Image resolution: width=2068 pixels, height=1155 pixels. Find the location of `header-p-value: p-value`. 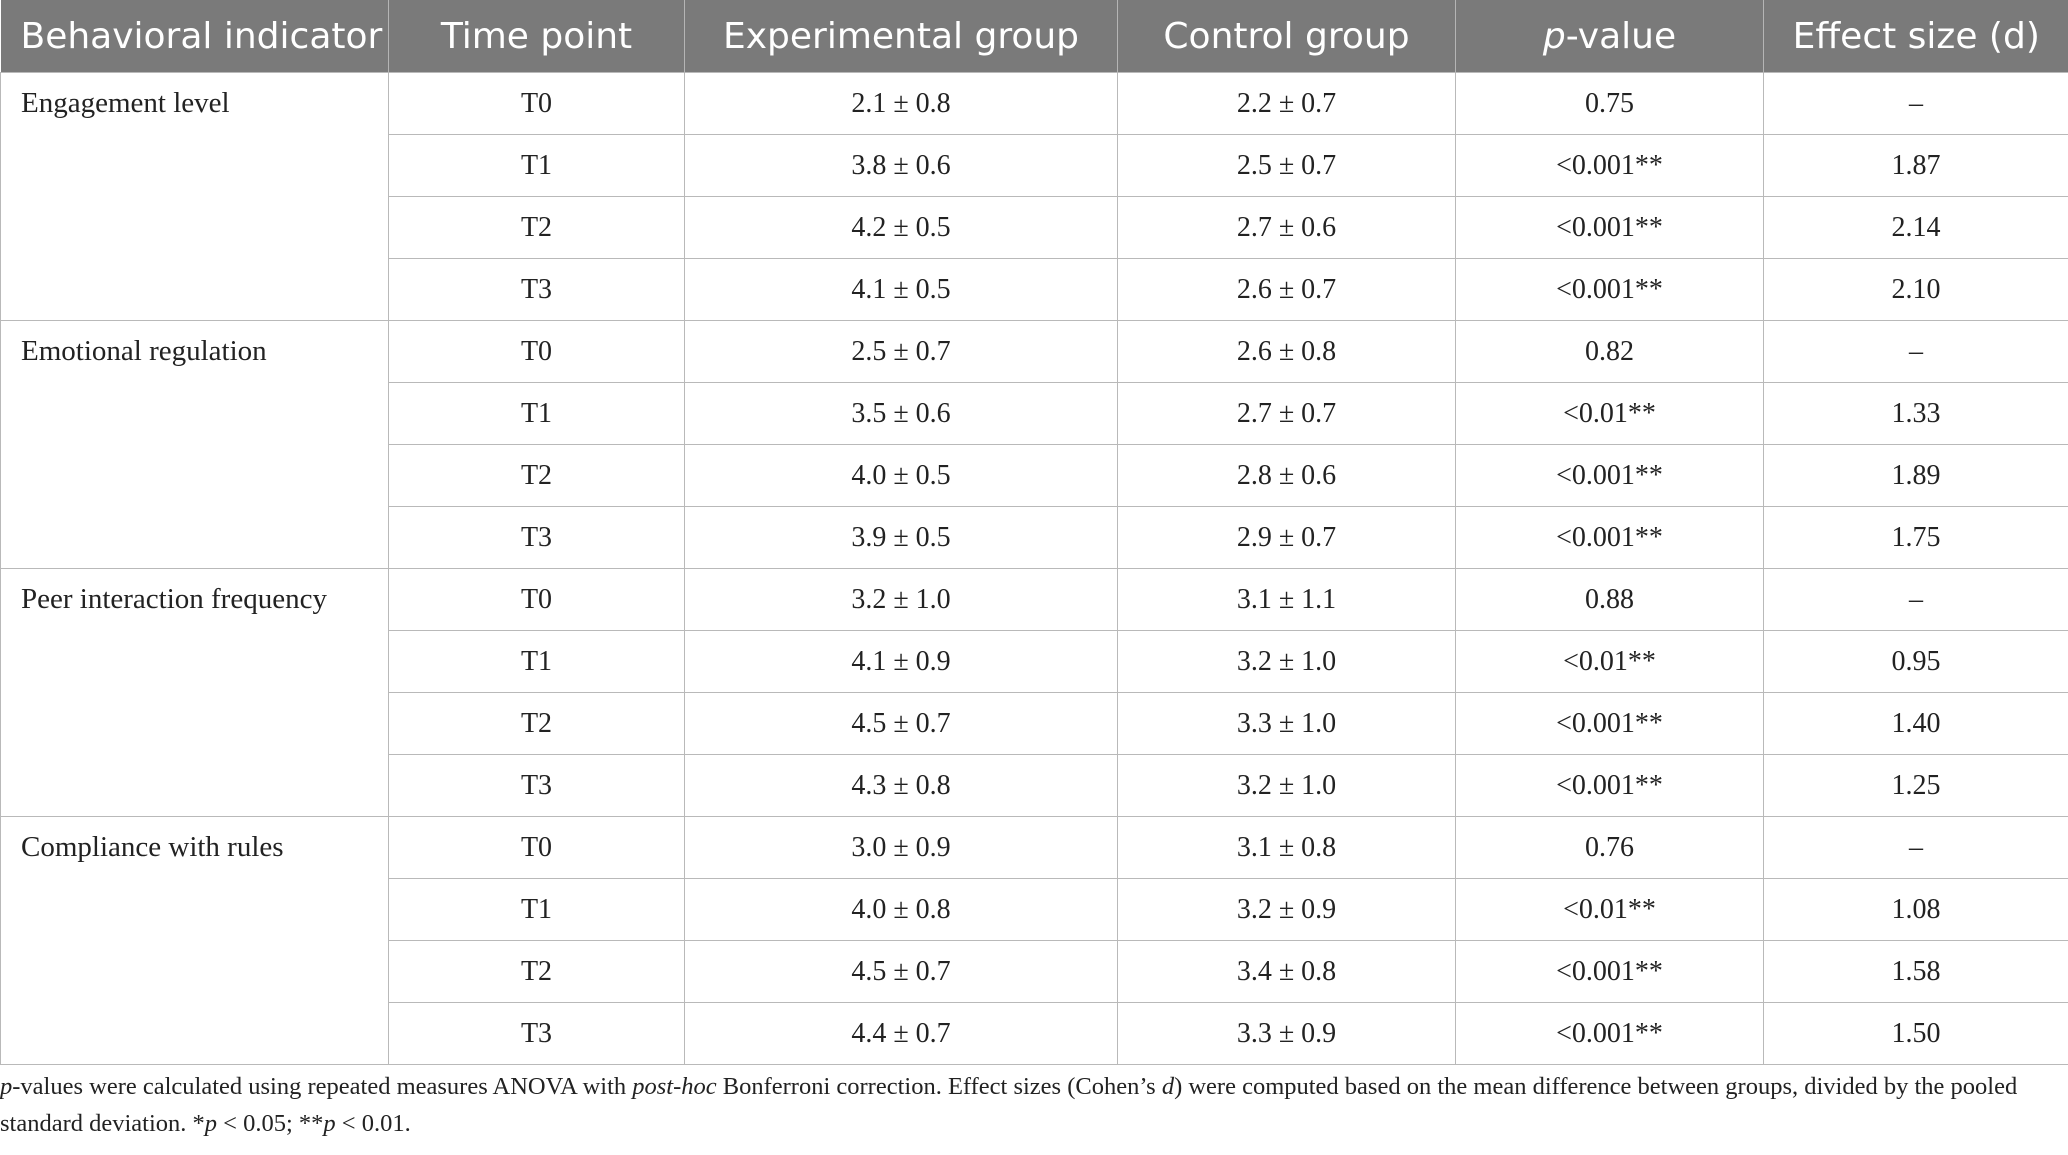

header-p-value: p-value is located at coordinates (1609, 36).